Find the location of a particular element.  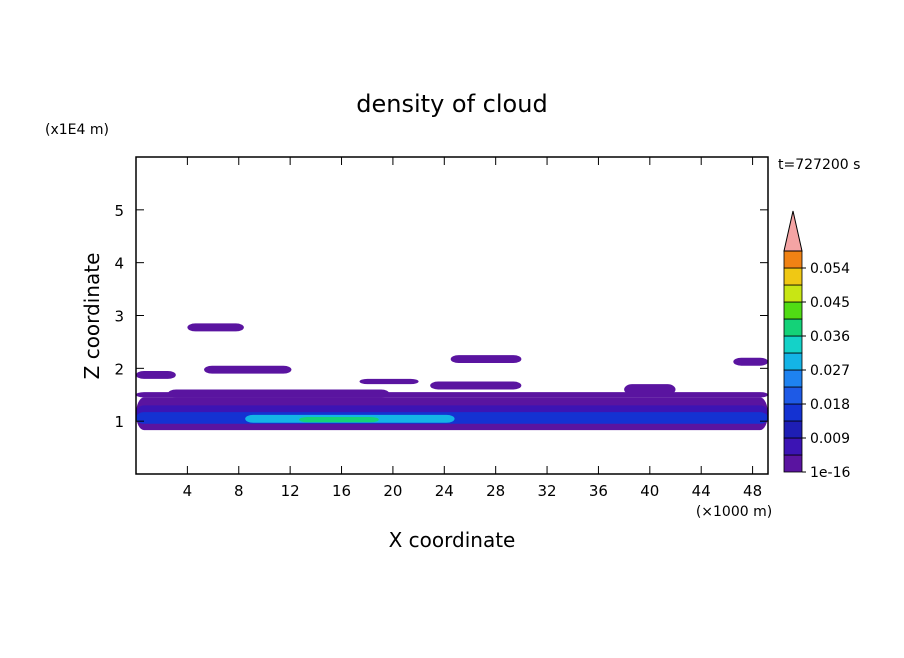

y-tick-label: 5 is located at coordinates (119, 211).